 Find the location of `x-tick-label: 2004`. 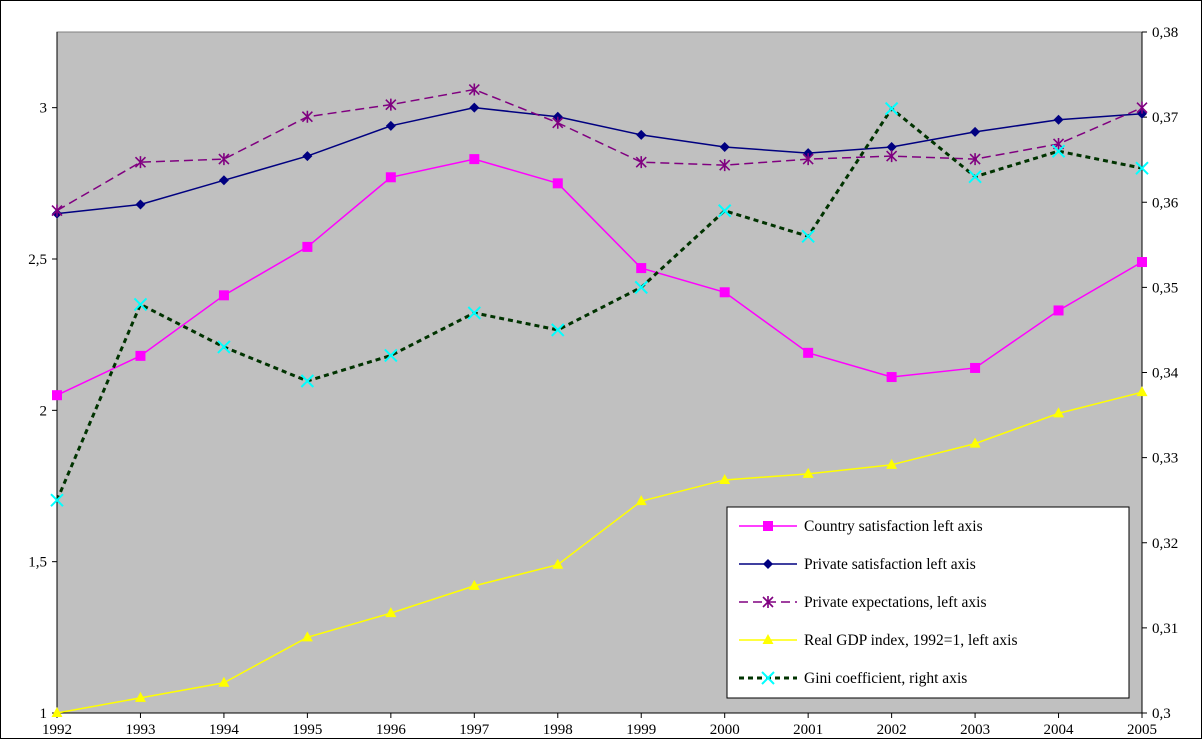

x-tick-label: 2004 is located at coordinates (1059, 730).